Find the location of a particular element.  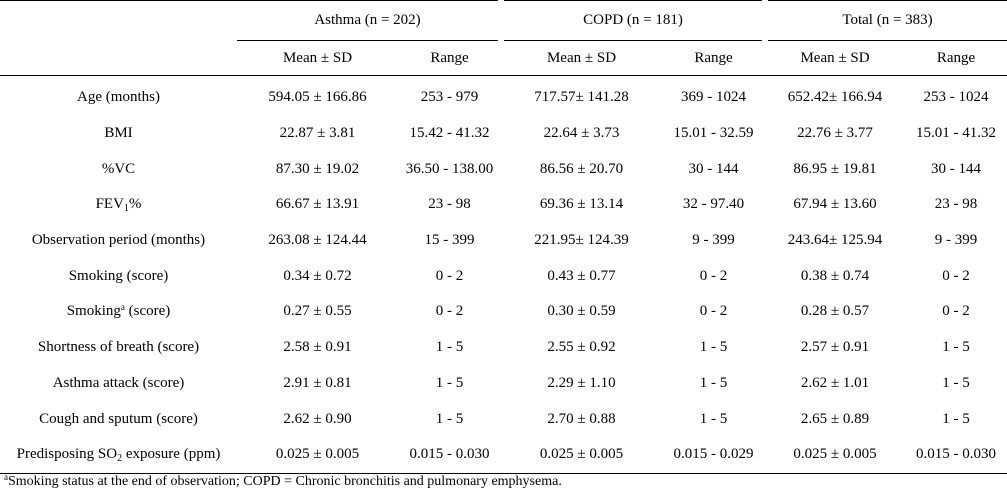

table-cell: 36.50 - 138.00 is located at coordinates (449, 168).